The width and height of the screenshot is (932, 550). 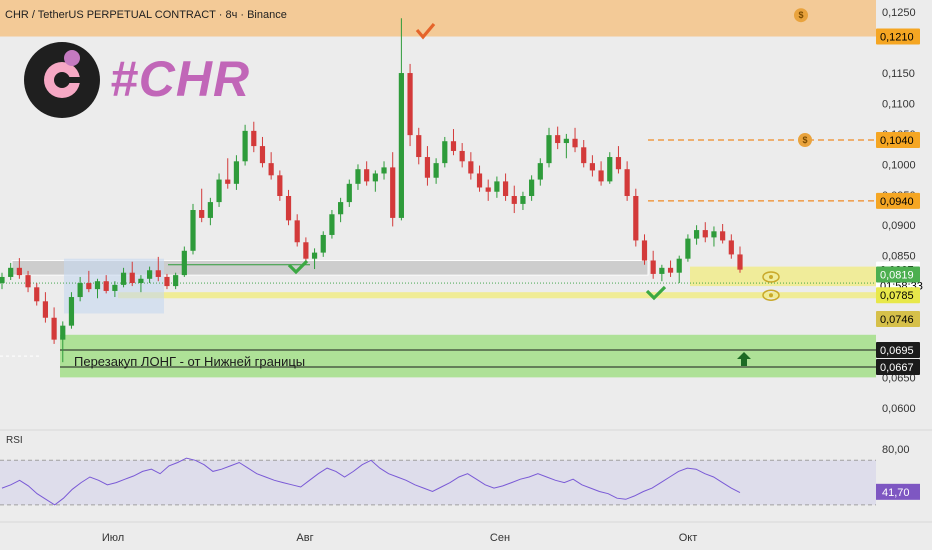 I want to click on money-bag-symbol: $, so click(x=804, y=140).